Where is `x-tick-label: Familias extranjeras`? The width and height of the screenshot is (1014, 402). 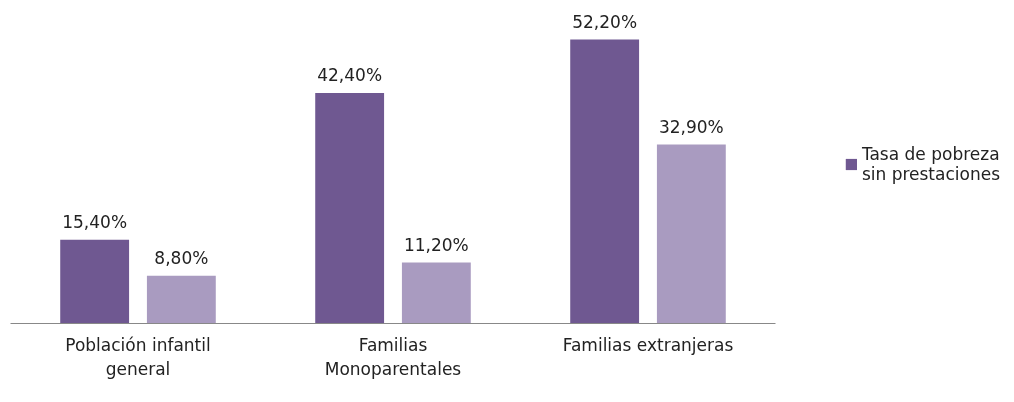 x-tick-label: Familias extranjeras is located at coordinates (648, 344).